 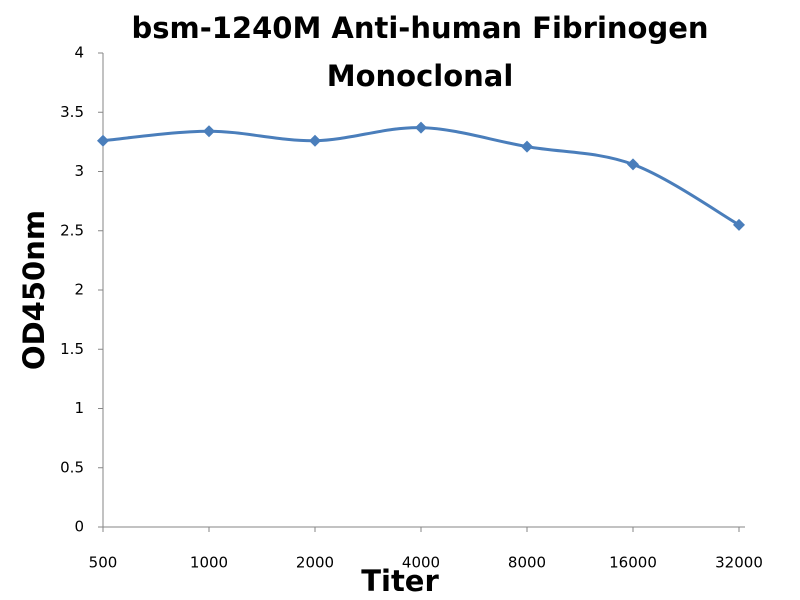 I want to click on y-tick-label: 3, so click(x=79, y=171).